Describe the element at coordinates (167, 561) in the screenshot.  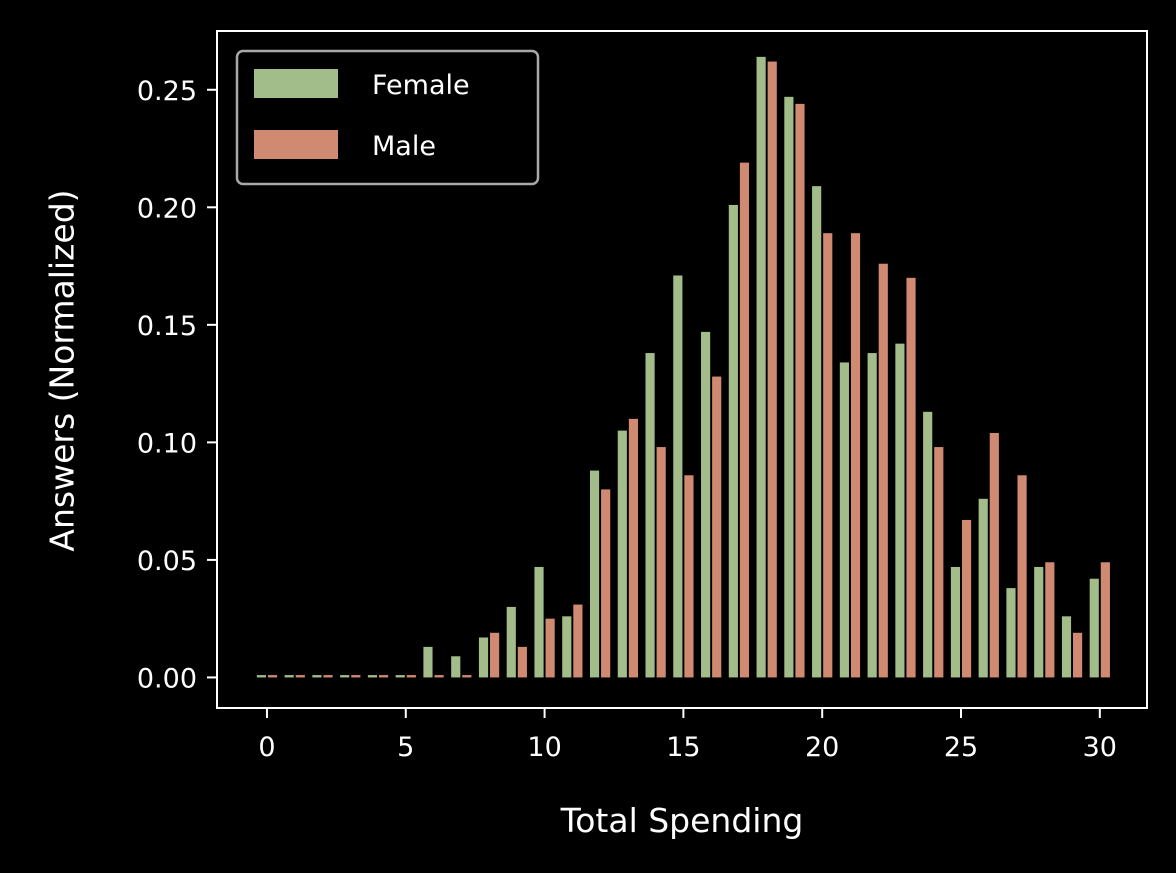
I see `y-tick-label: 0.05` at that location.